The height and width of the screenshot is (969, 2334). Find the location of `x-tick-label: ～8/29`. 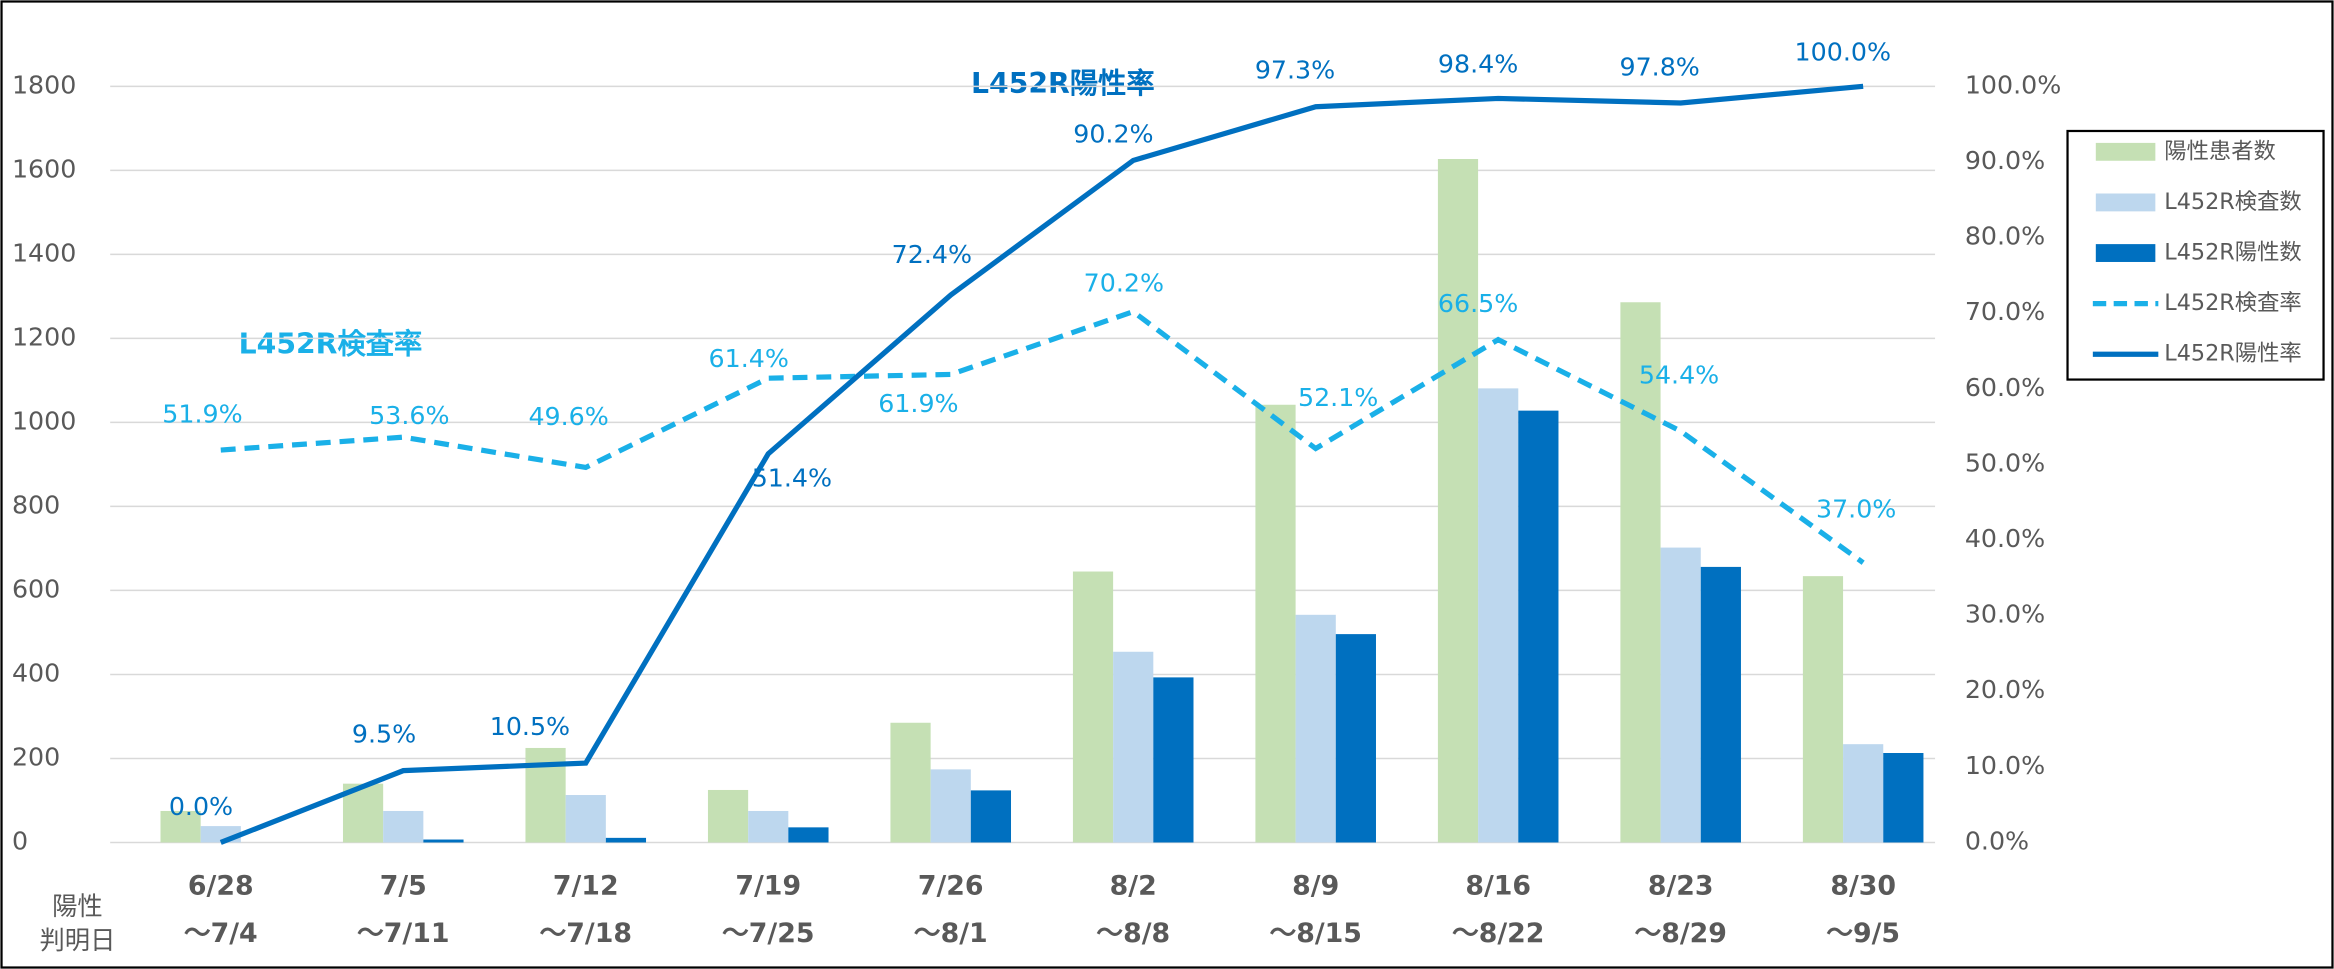

x-tick-label: ～8/29 is located at coordinates (1680, 933).